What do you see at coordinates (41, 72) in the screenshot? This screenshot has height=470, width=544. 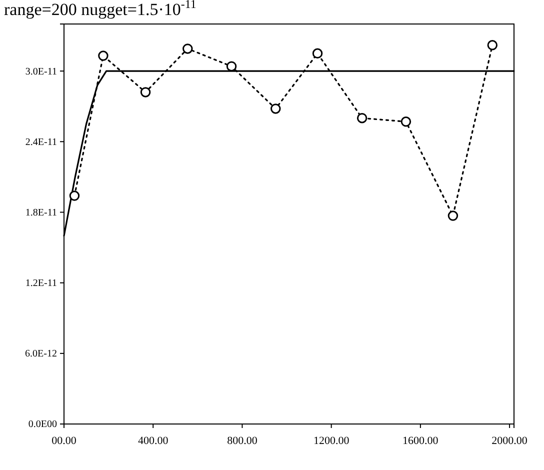 I see `y-tick-label: 3.0E-11` at bounding box center [41, 72].